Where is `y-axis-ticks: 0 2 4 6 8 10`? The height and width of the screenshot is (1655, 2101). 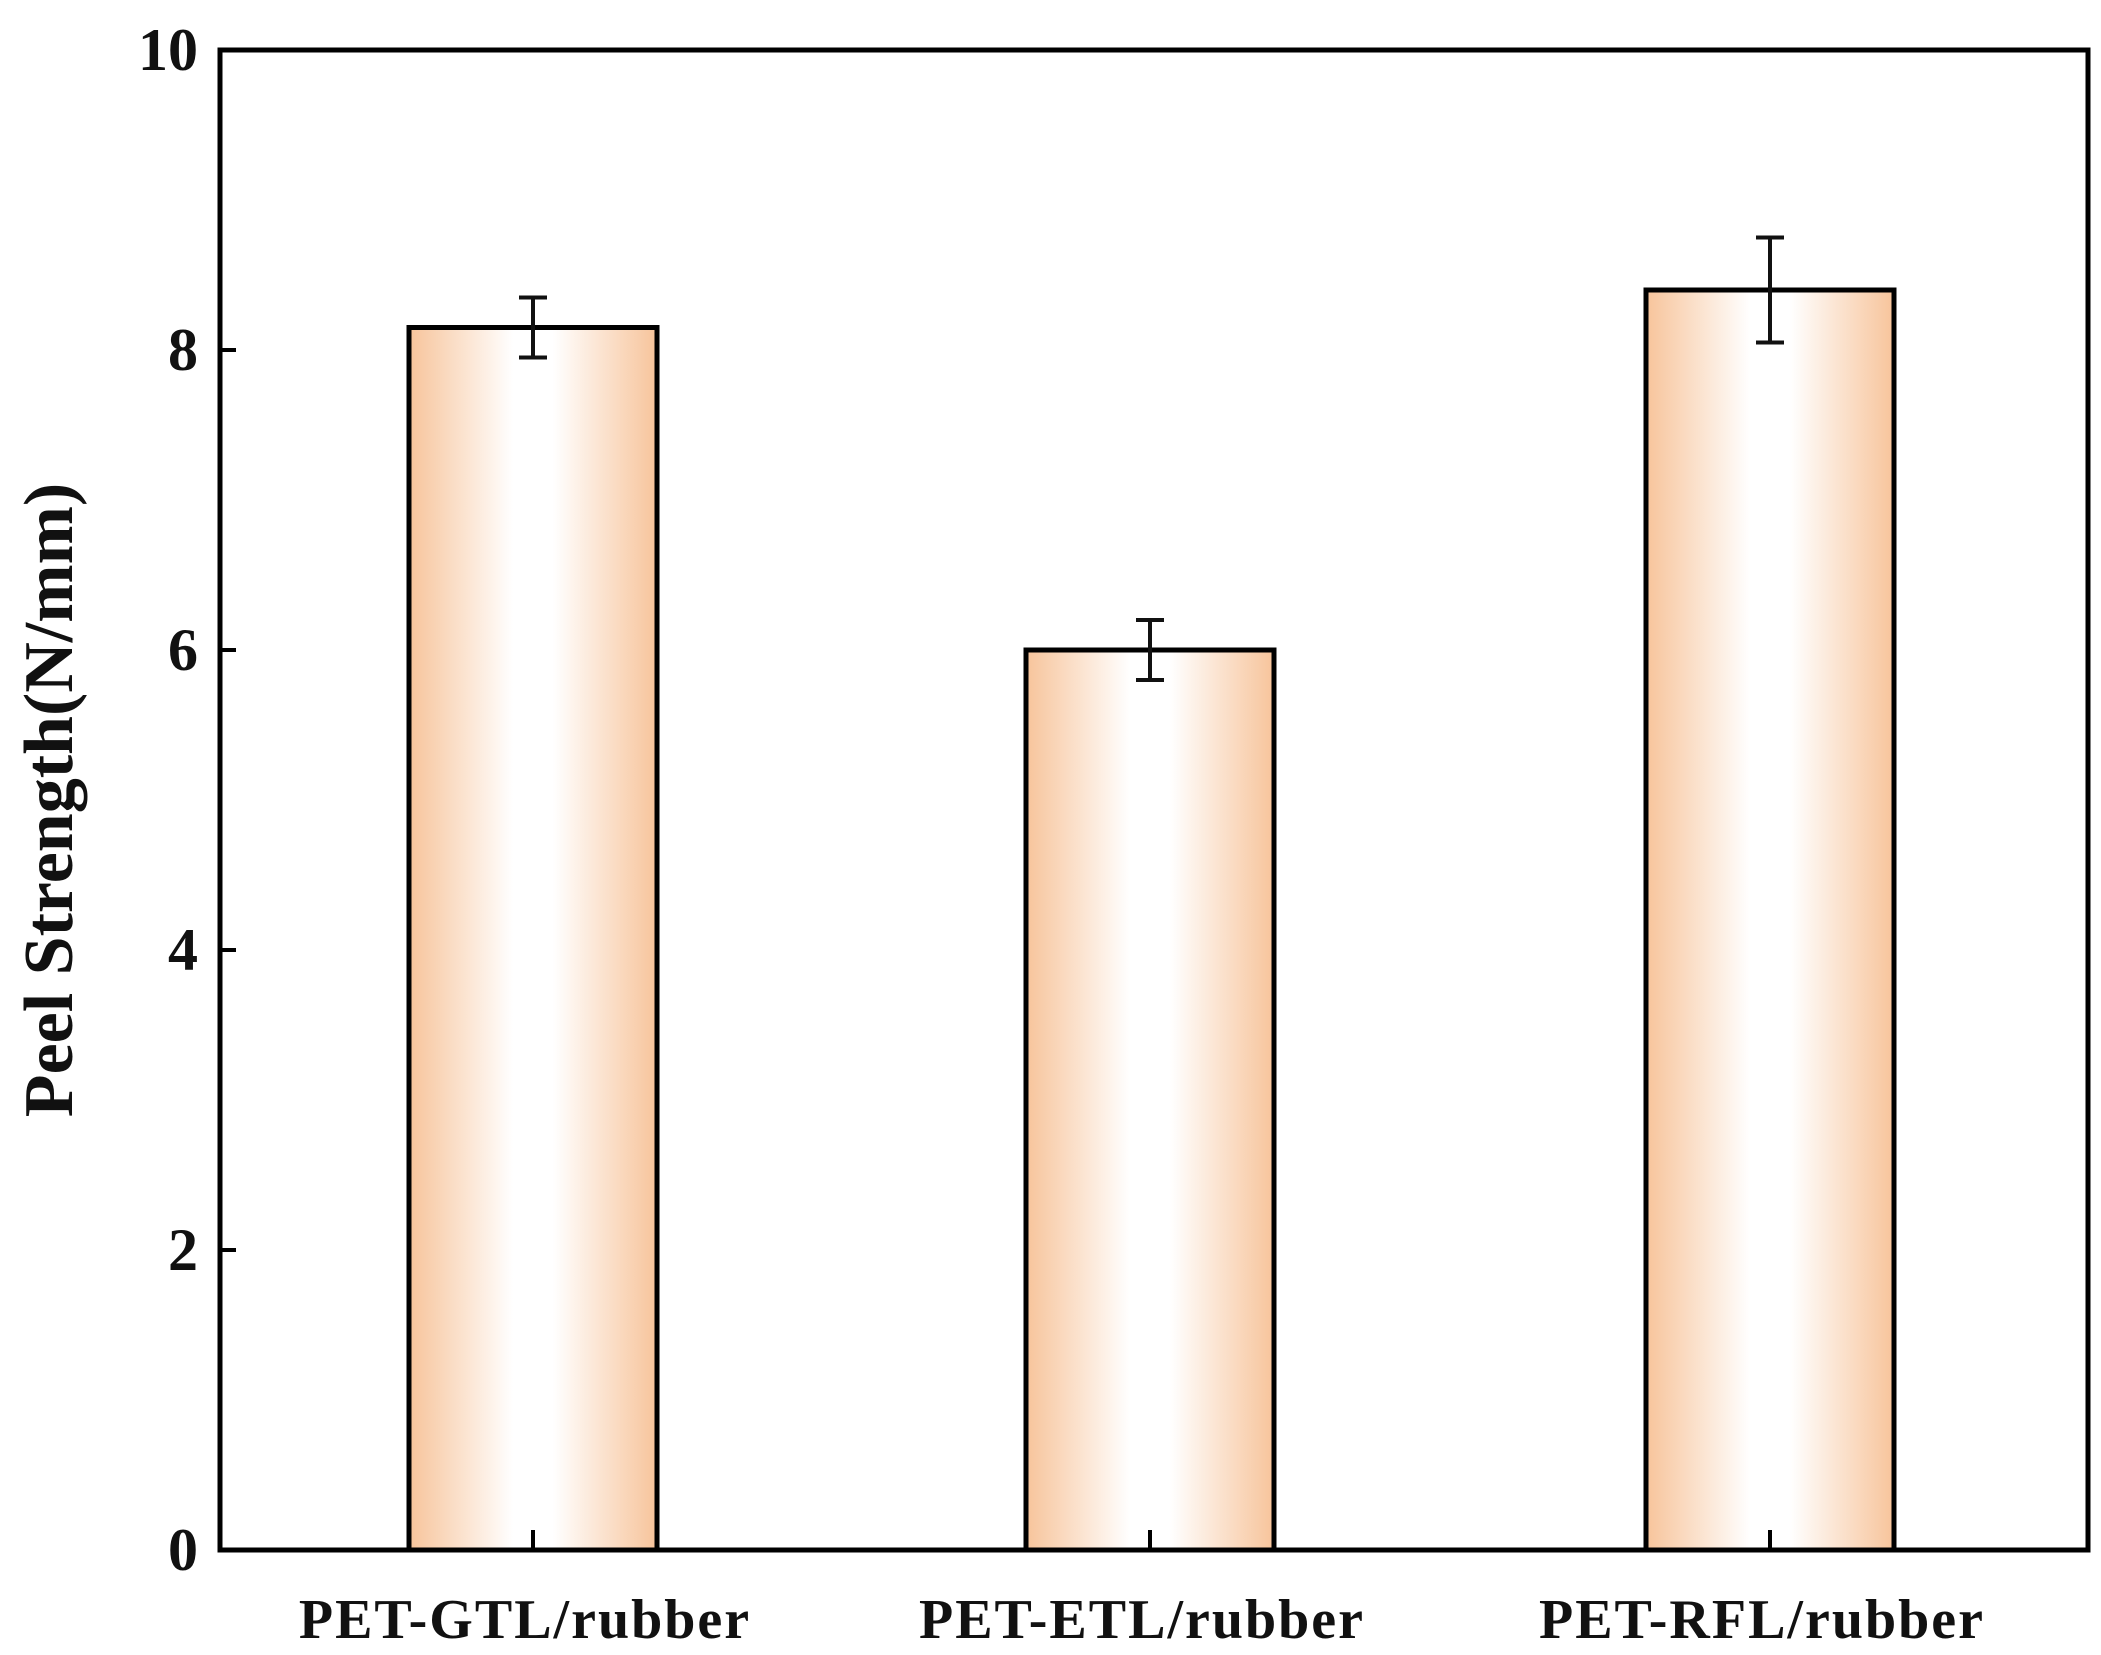 y-axis-ticks: 0 2 4 6 8 10 is located at coordinates (187, 800).